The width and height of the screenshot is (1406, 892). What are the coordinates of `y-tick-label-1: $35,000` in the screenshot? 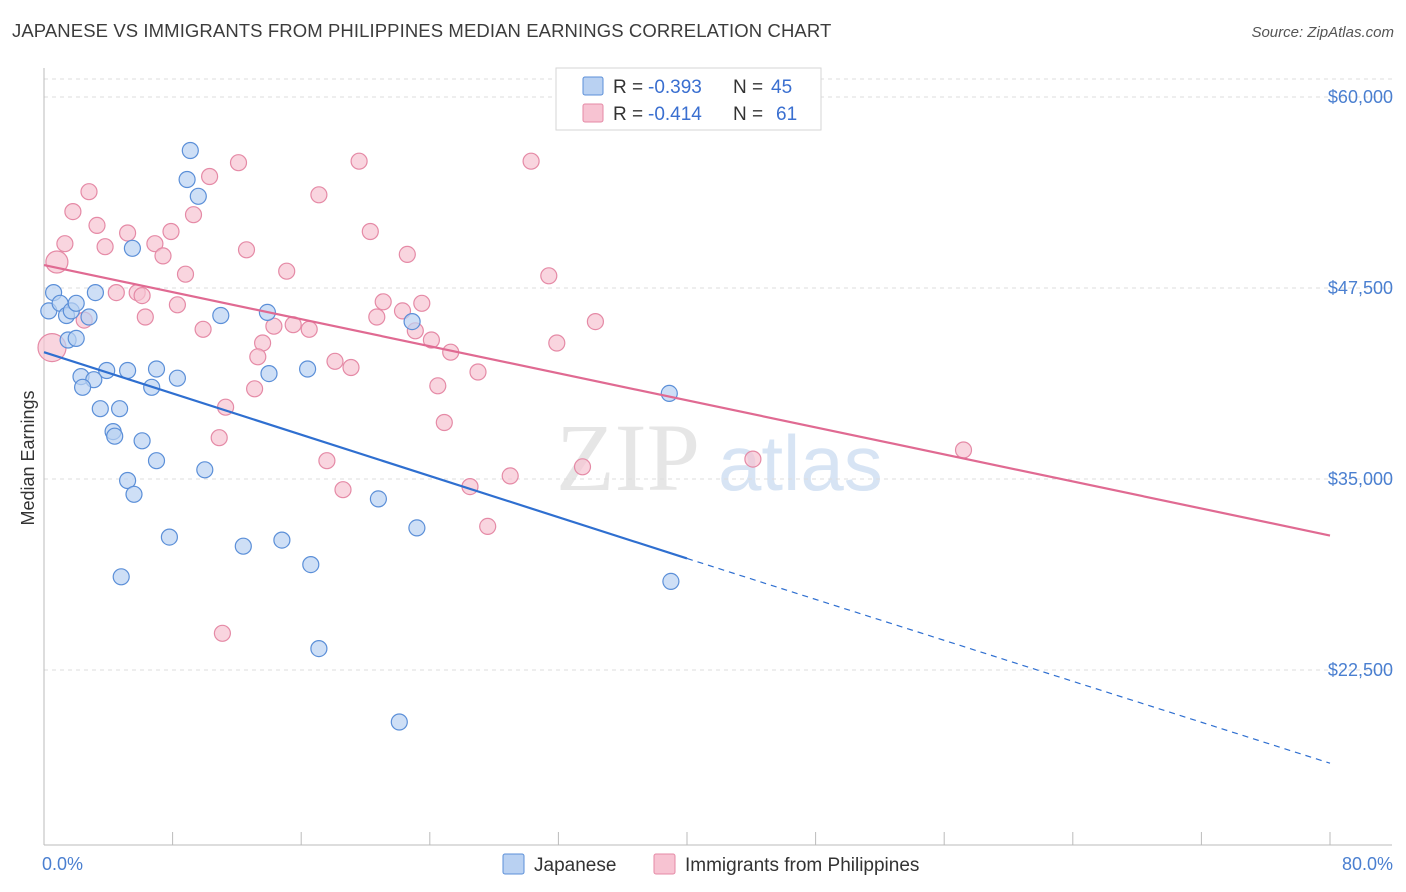 It's located at (1360, 479).